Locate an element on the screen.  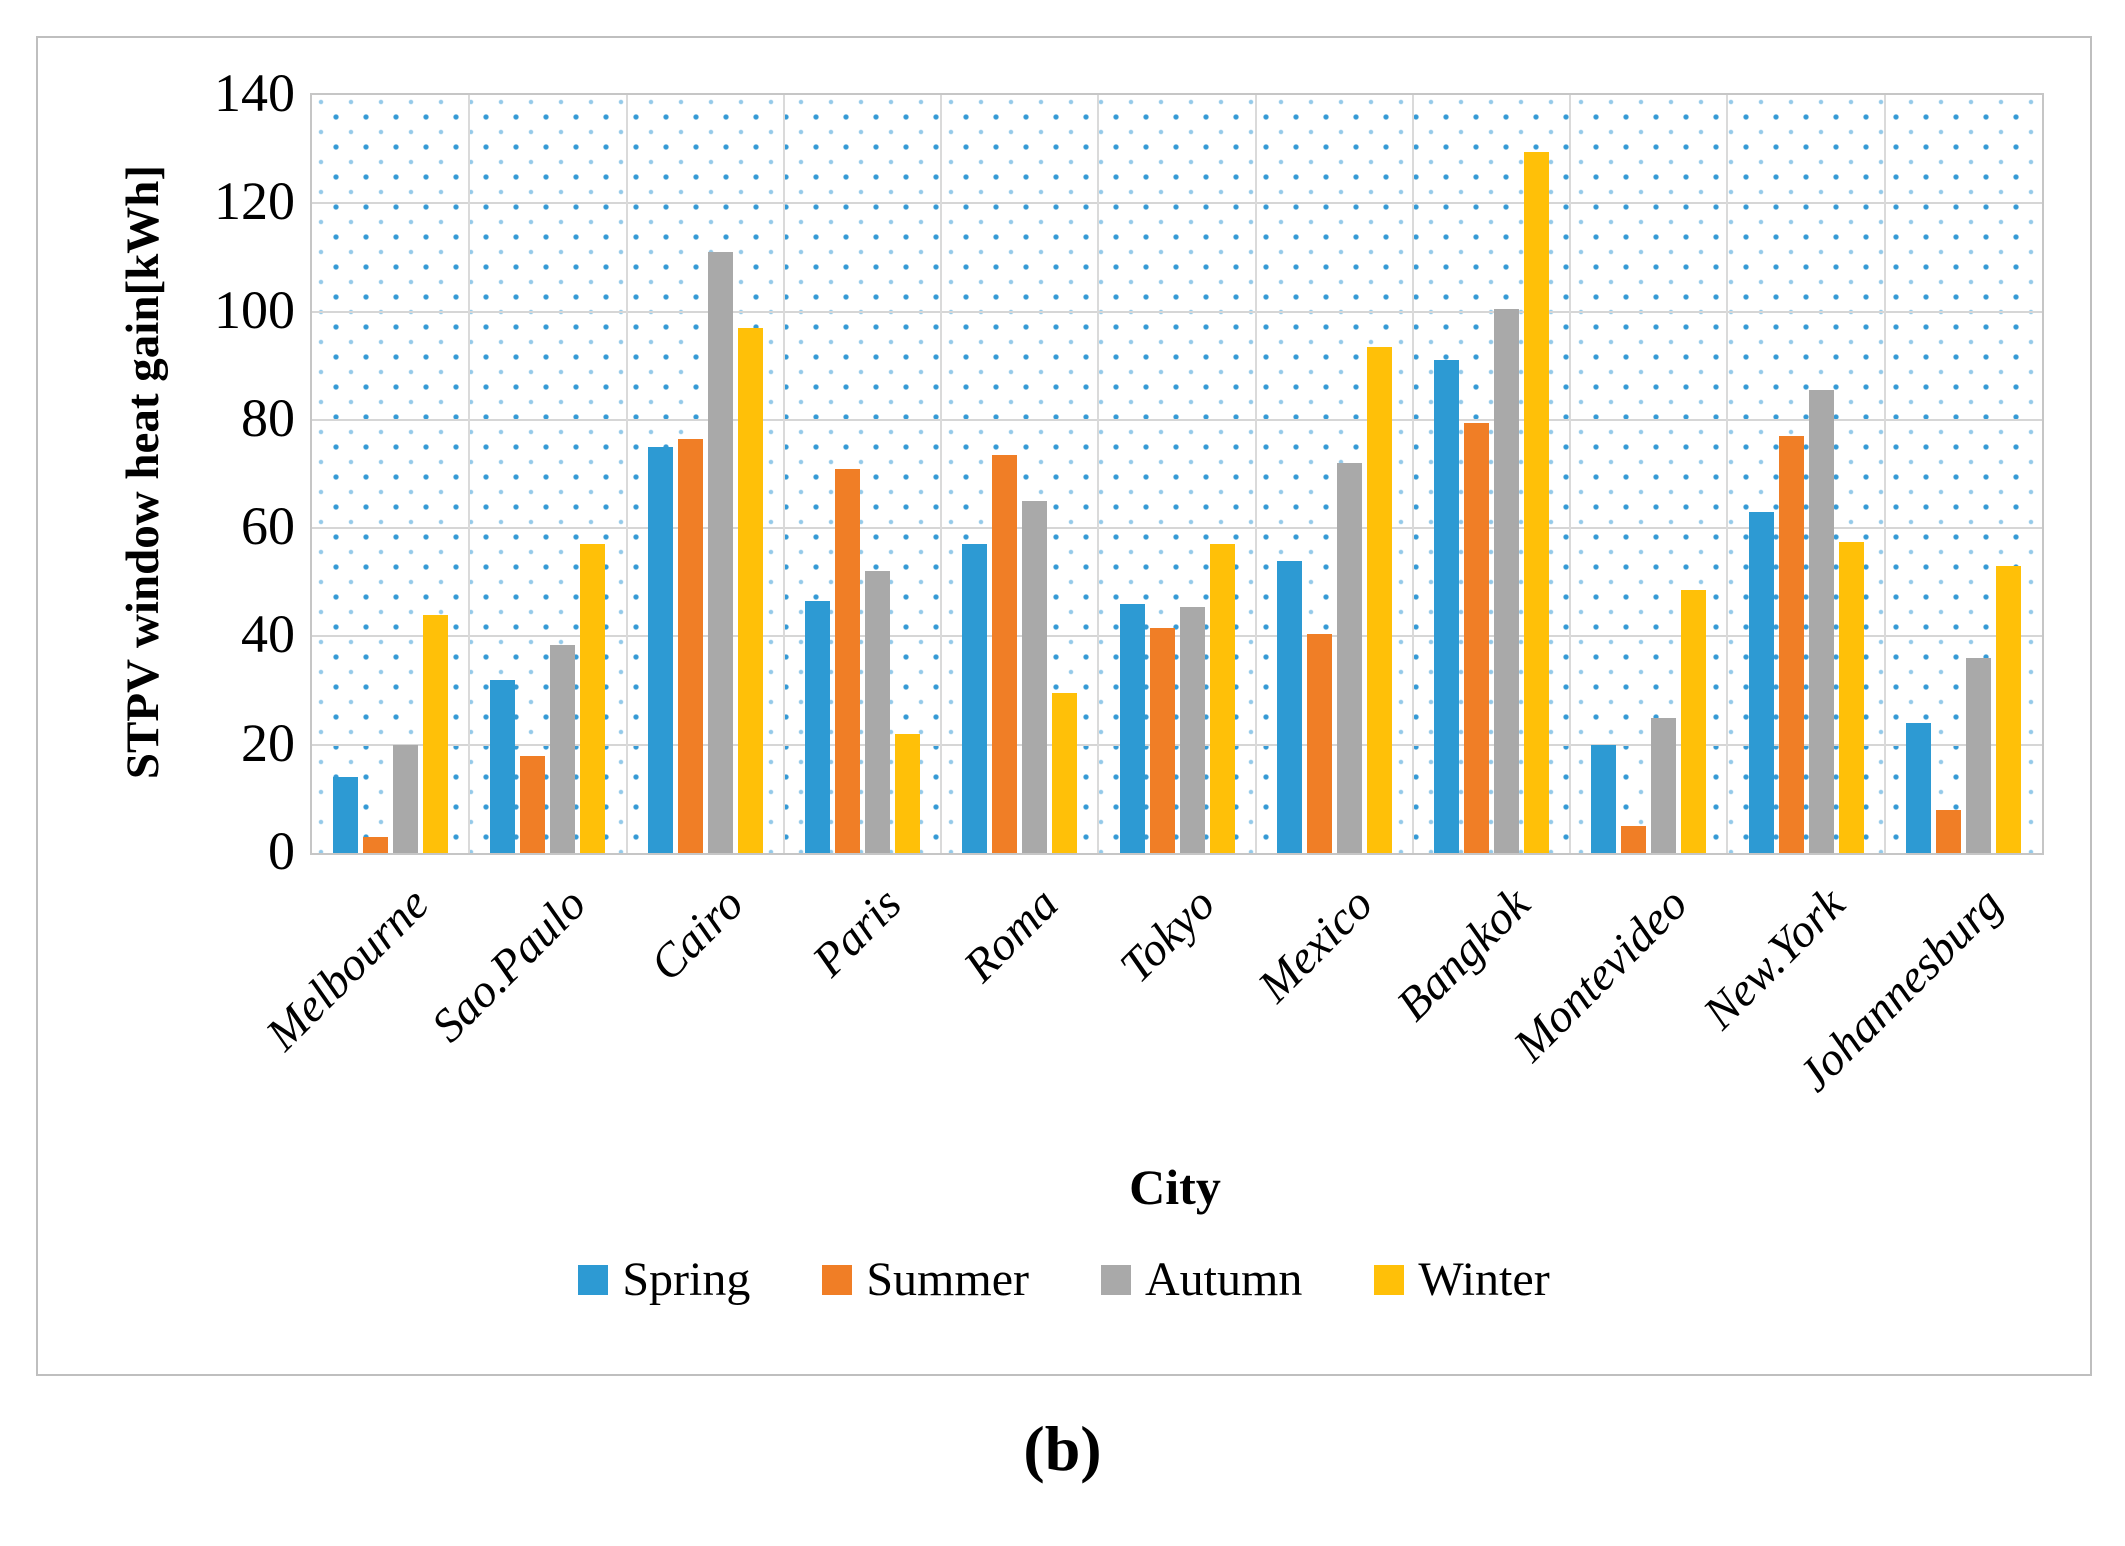
y-tick-label: 40 is located at coordinates (268, 634).